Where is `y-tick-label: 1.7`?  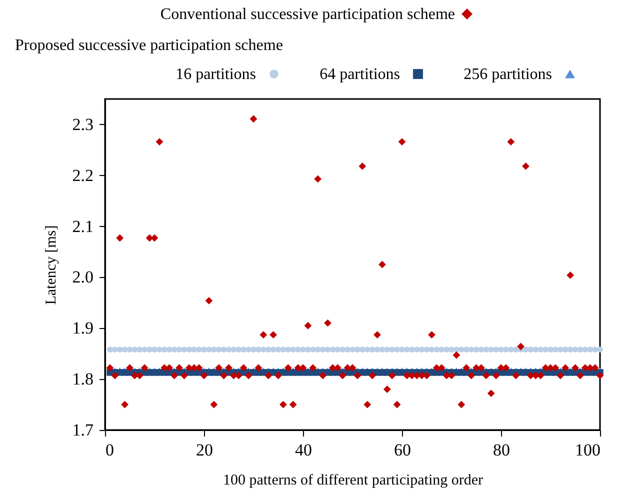 y-tick-label: 1.7 is located at coordinates (83, 430).